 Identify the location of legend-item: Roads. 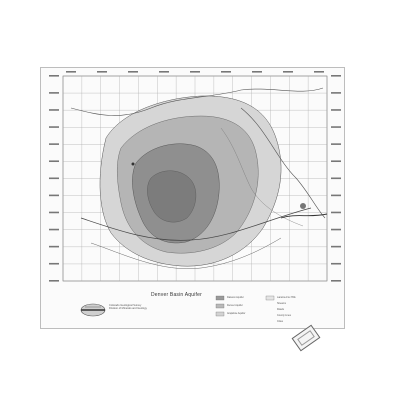
(280, 309).